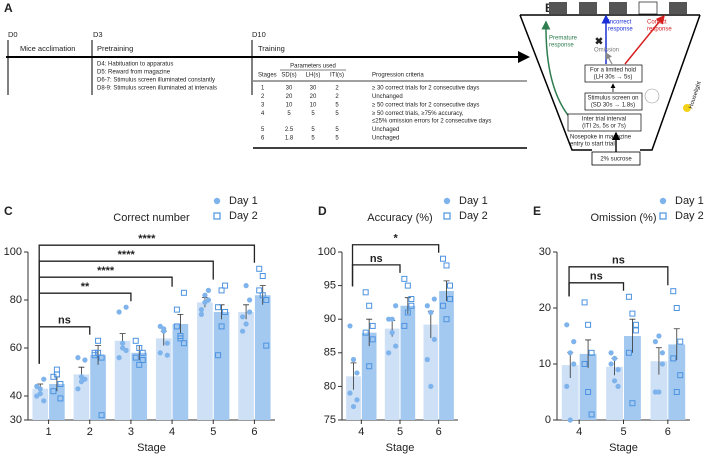  What do you see at coordinates (47, 48) in the screenshot?
I see `timeline-phase: Mice acclimation` at bounding box center [47, 48].